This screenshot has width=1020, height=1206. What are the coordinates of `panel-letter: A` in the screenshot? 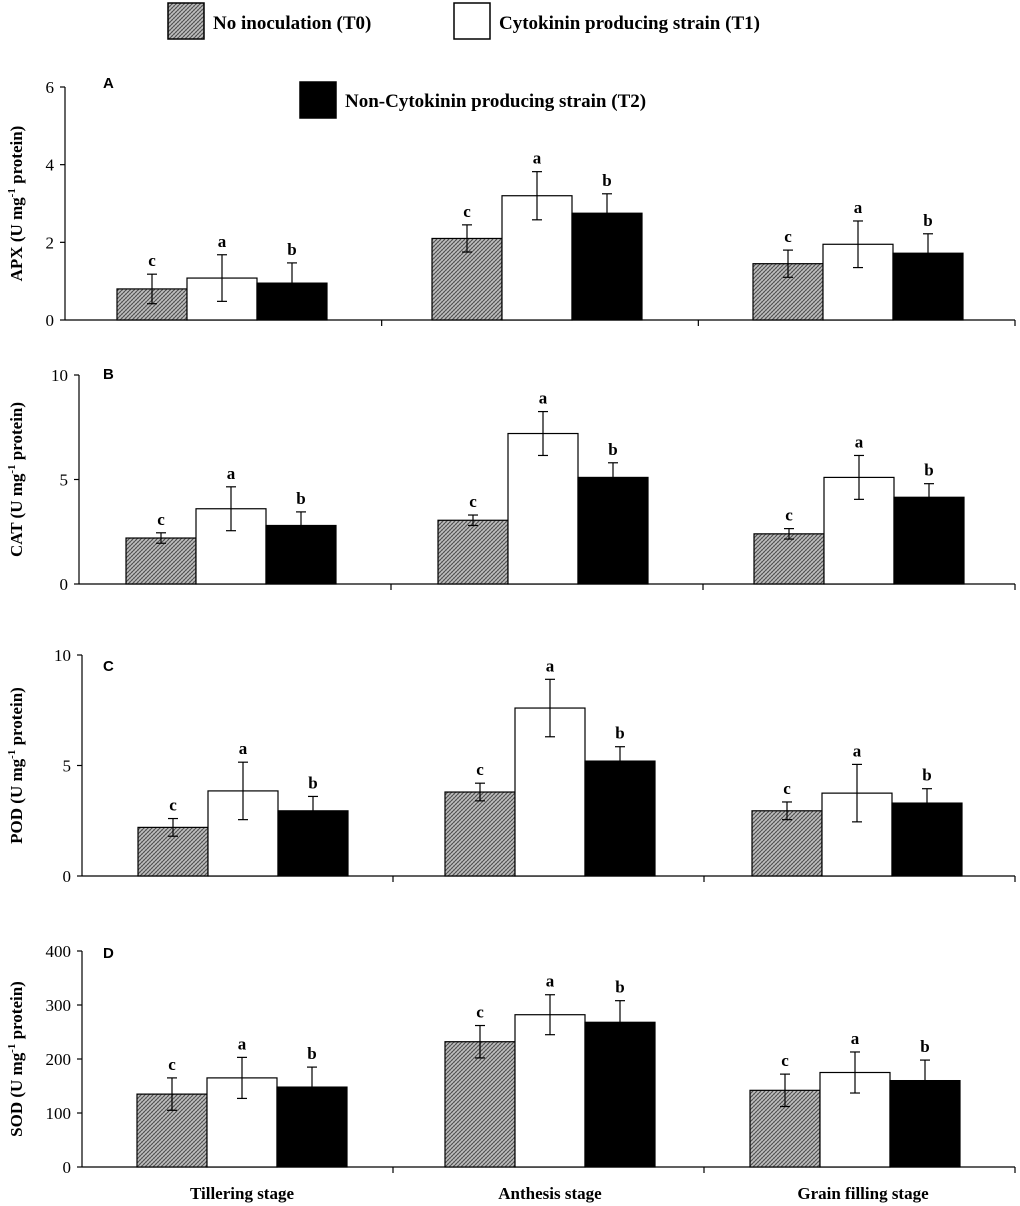 It's located at (108, 83).